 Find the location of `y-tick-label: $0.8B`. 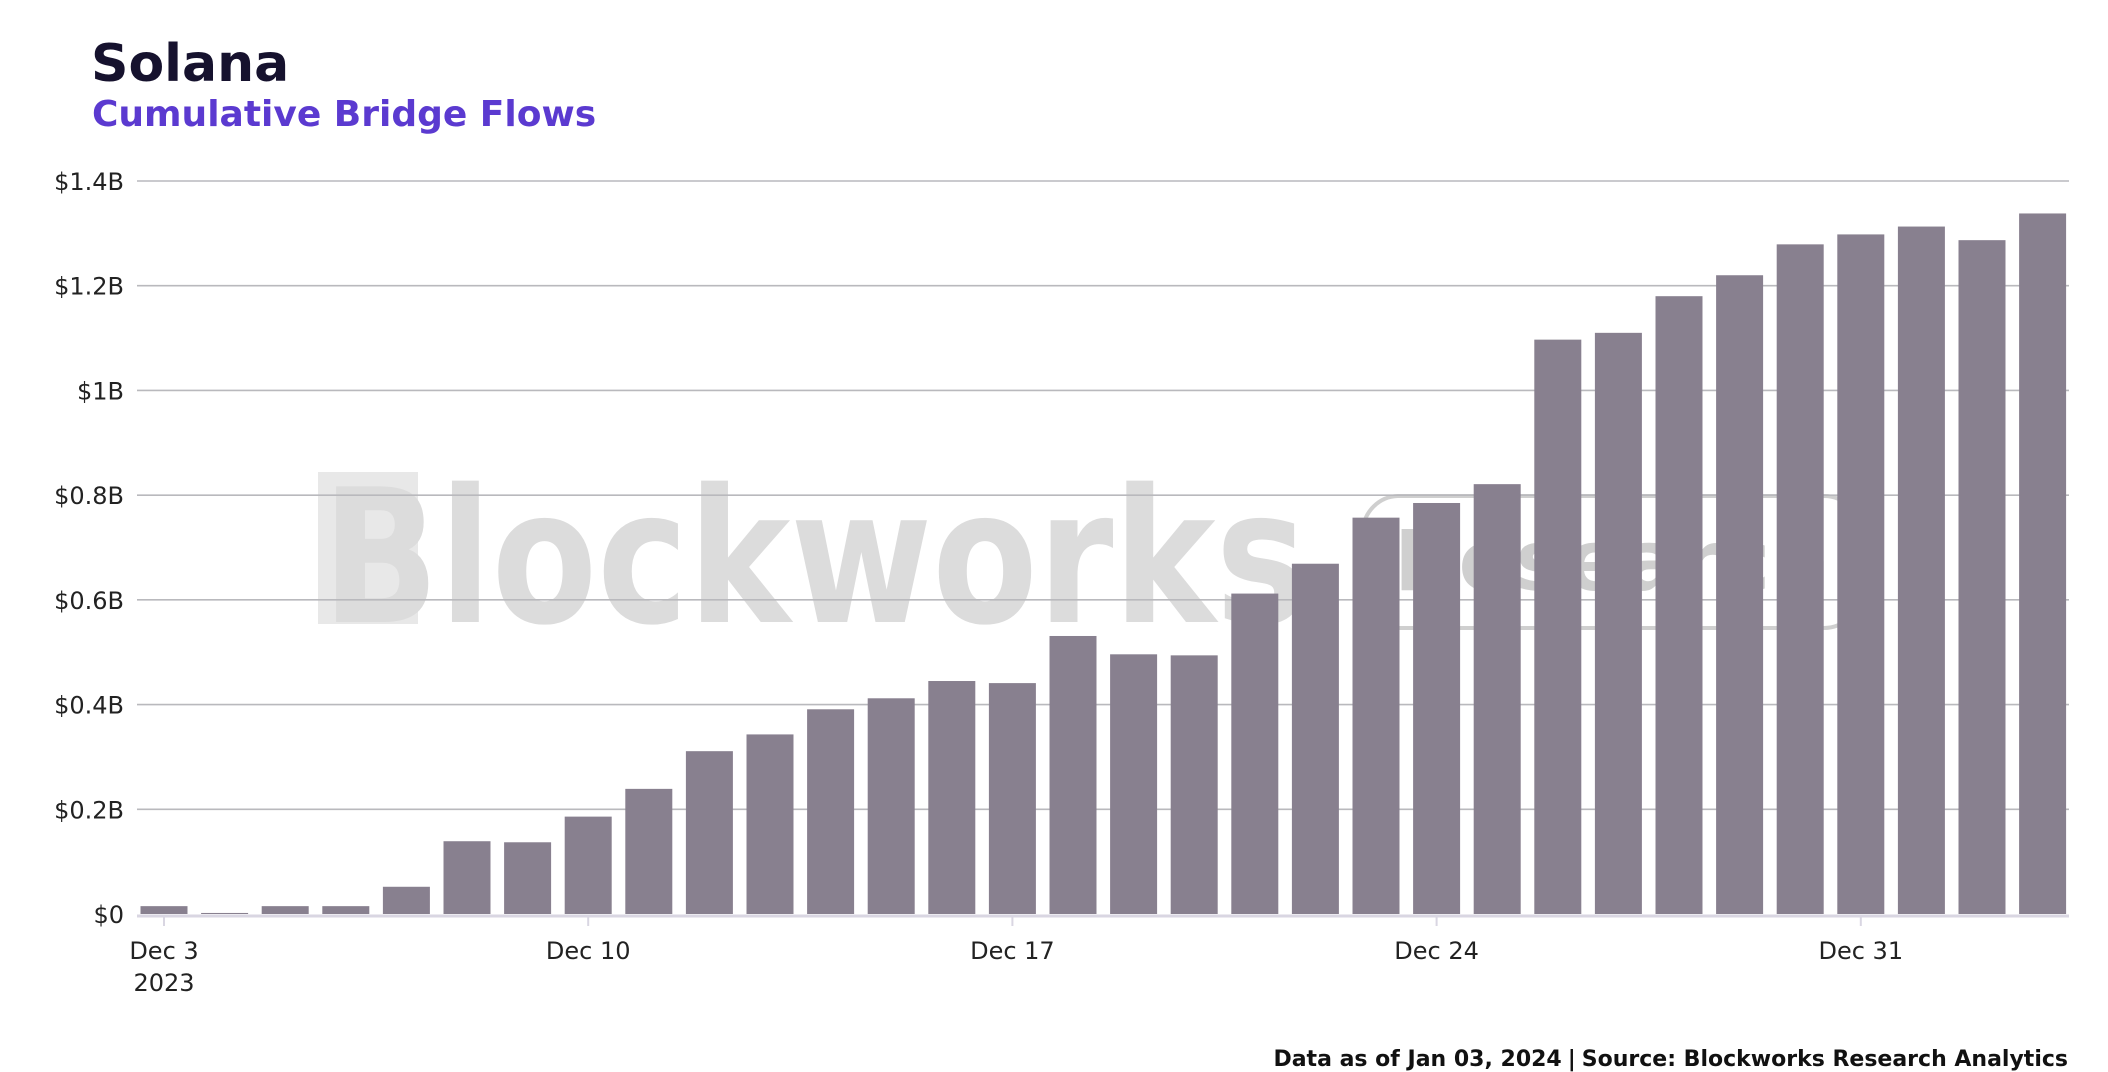

y-tick-label: $0.8B is located at coordinates (89, 496).